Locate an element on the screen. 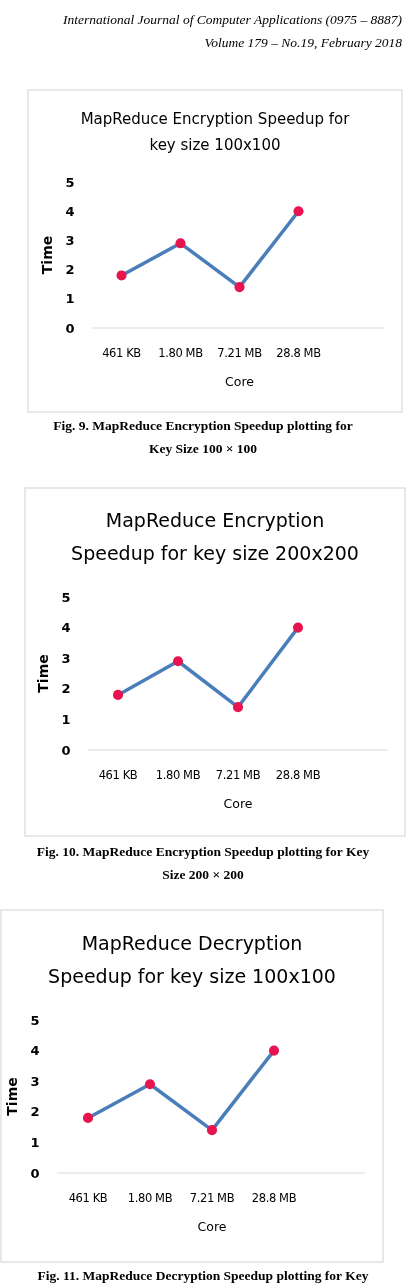 This screenshot has height=1285, width=407. caption: Fig. 9. MapReduce Encryption Speedup plotting for Key Size 100 × 100 is located at coordinates (203, 437).